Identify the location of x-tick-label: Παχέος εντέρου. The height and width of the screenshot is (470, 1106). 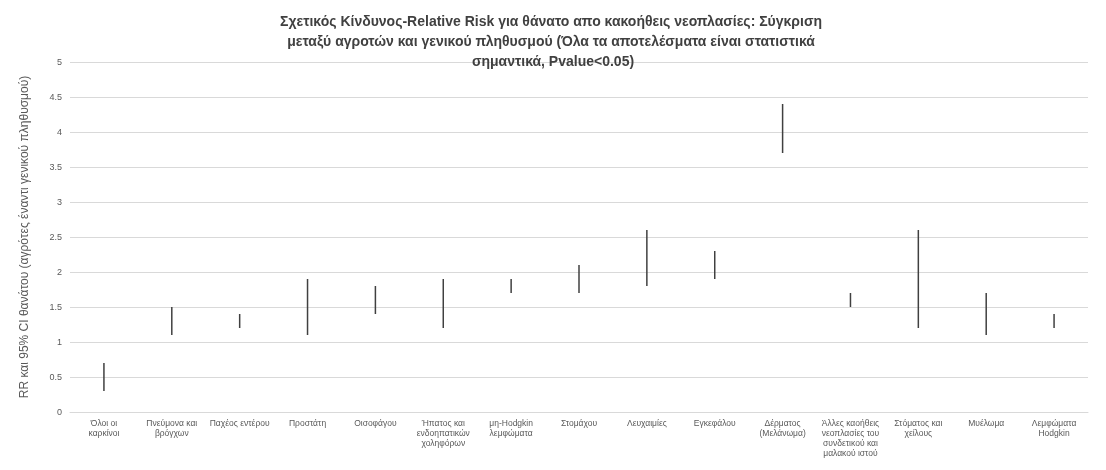
(239, 423).